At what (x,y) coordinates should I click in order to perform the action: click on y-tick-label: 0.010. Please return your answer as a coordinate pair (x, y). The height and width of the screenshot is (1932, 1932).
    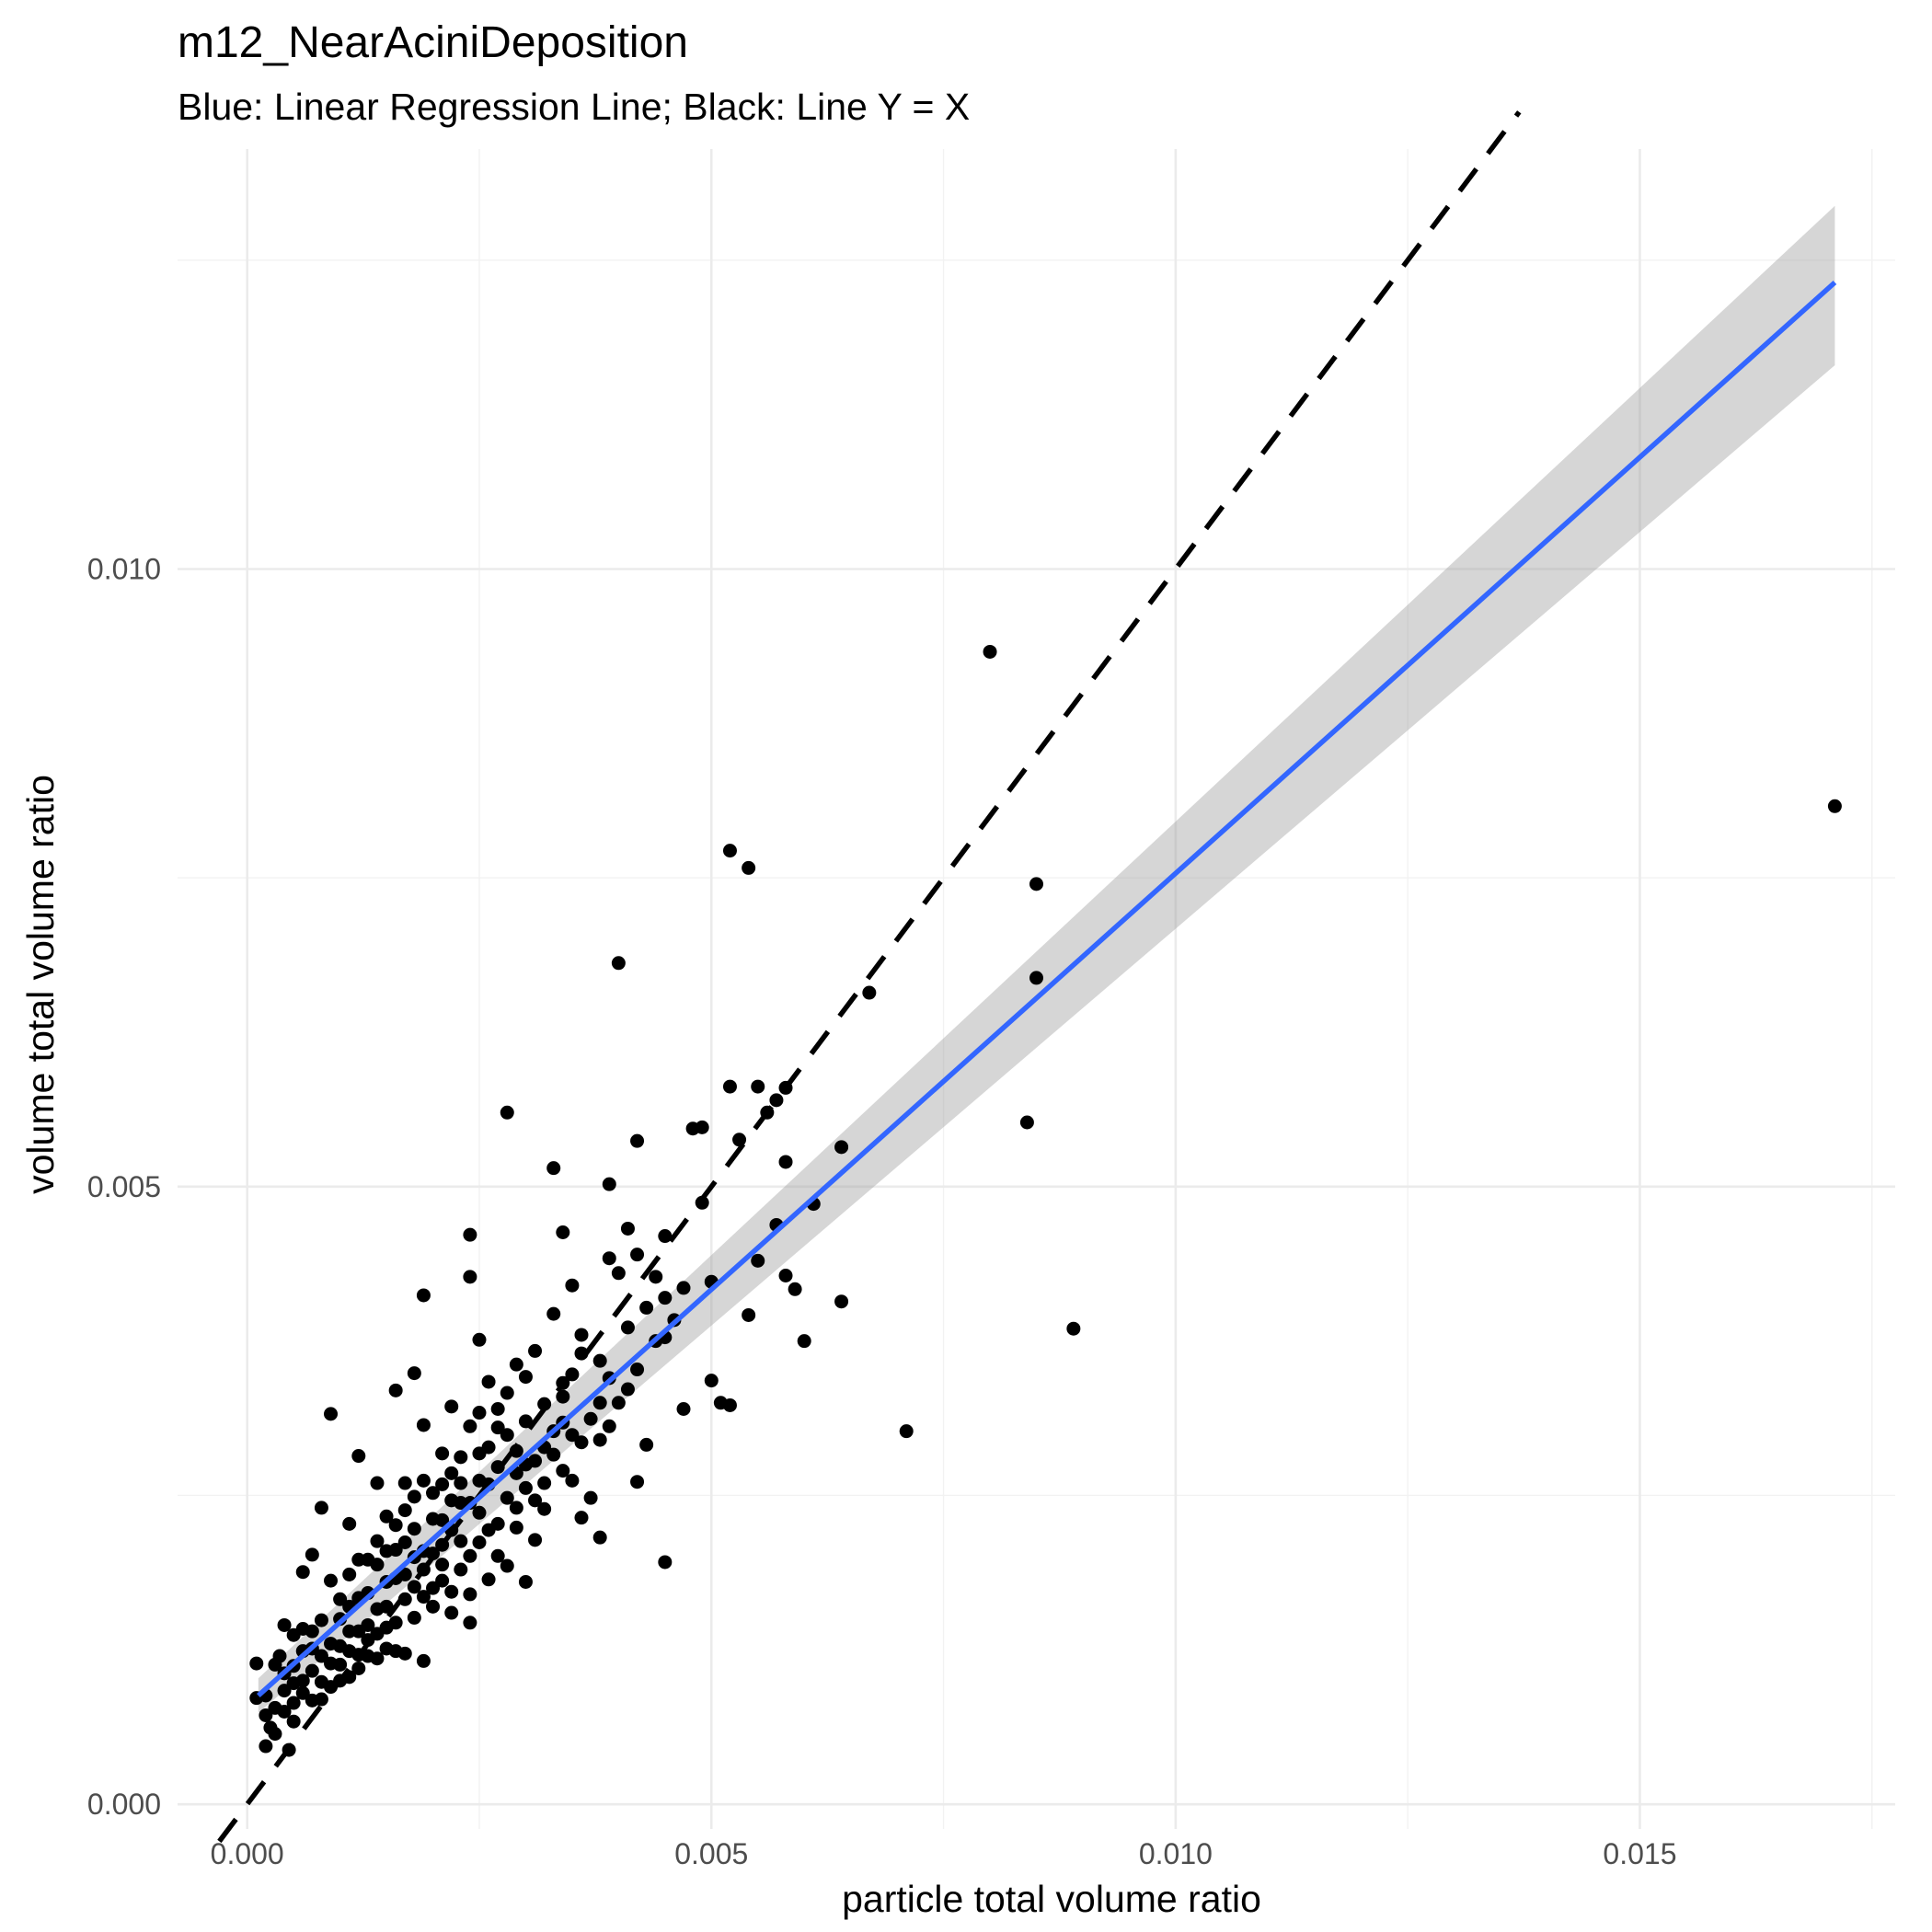
    Looking at the image, I should click on (124, 569).